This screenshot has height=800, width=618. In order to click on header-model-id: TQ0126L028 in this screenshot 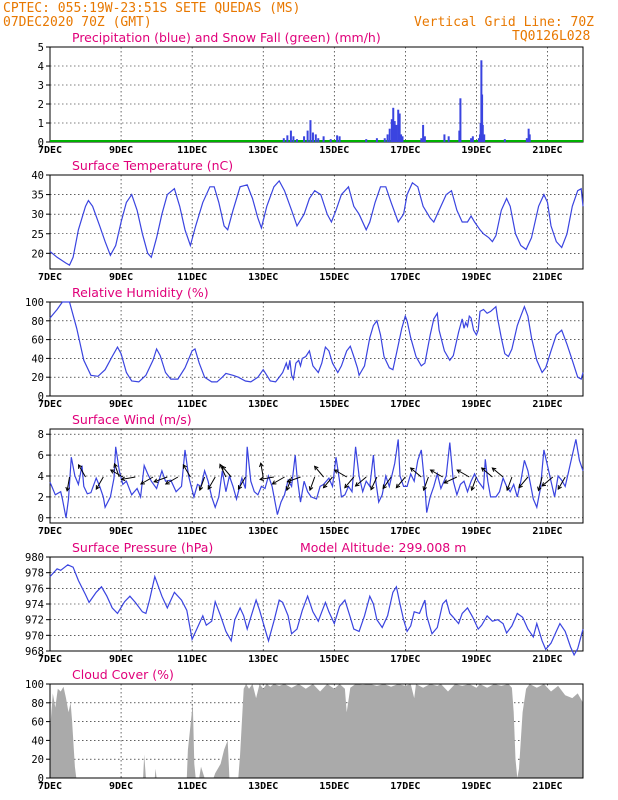, I will do `click(551, 36)`.